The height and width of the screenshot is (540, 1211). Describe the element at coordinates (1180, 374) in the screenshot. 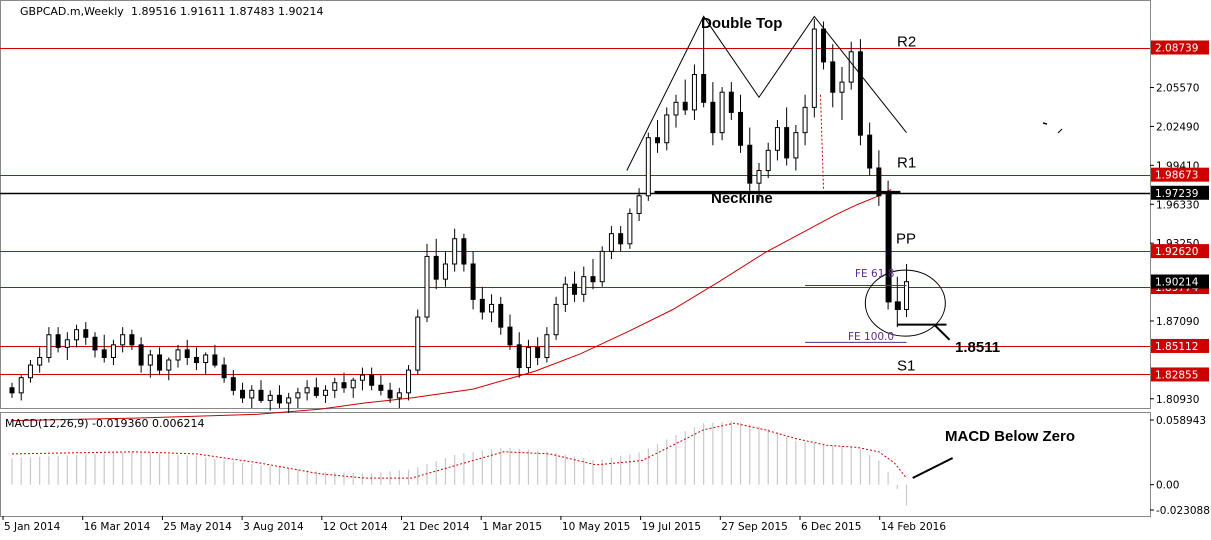

I see `level-tag-6-box` at that location.